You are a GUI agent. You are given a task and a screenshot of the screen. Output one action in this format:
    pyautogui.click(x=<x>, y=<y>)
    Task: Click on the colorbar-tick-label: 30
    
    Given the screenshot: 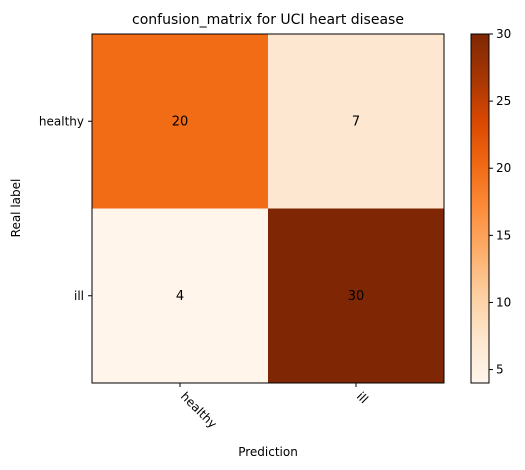 What is the action you would take?
    pyautogui.click(x=503, y=34)
    